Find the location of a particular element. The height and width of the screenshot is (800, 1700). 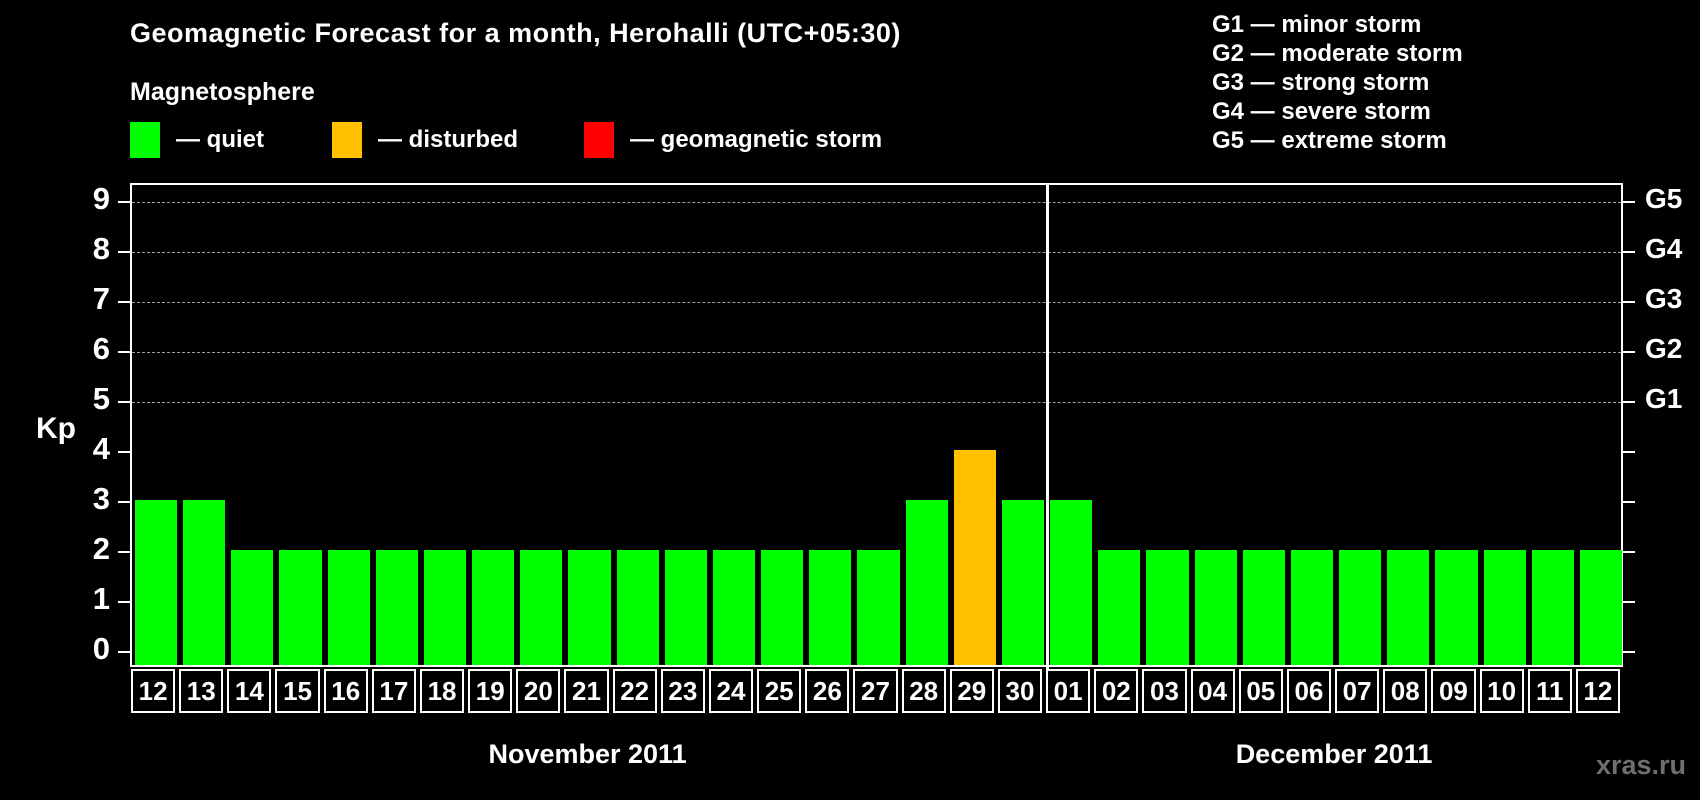

left-tick-kp0 is located at coordinates (124, 652).